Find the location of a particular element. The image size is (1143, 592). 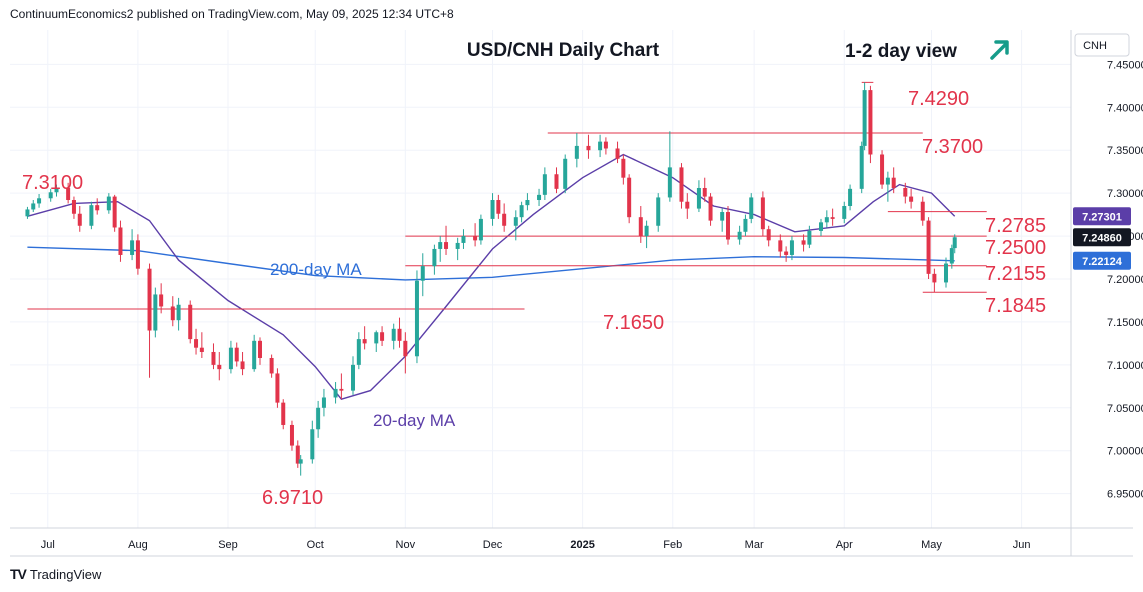

series-line-200-day-ma is located at coordinates (491, 263).